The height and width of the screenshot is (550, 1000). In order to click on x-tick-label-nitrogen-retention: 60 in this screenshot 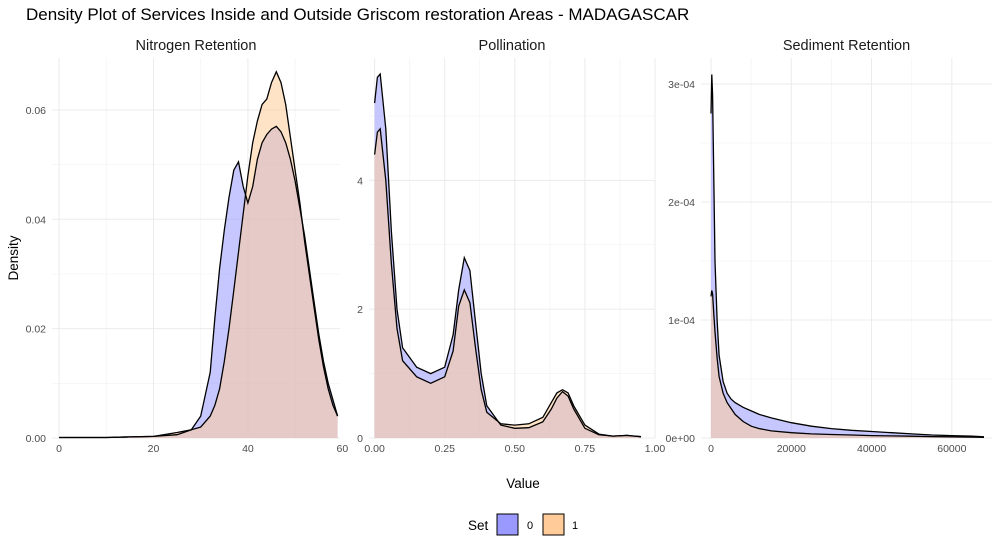, I will do `click(343, 449)`.